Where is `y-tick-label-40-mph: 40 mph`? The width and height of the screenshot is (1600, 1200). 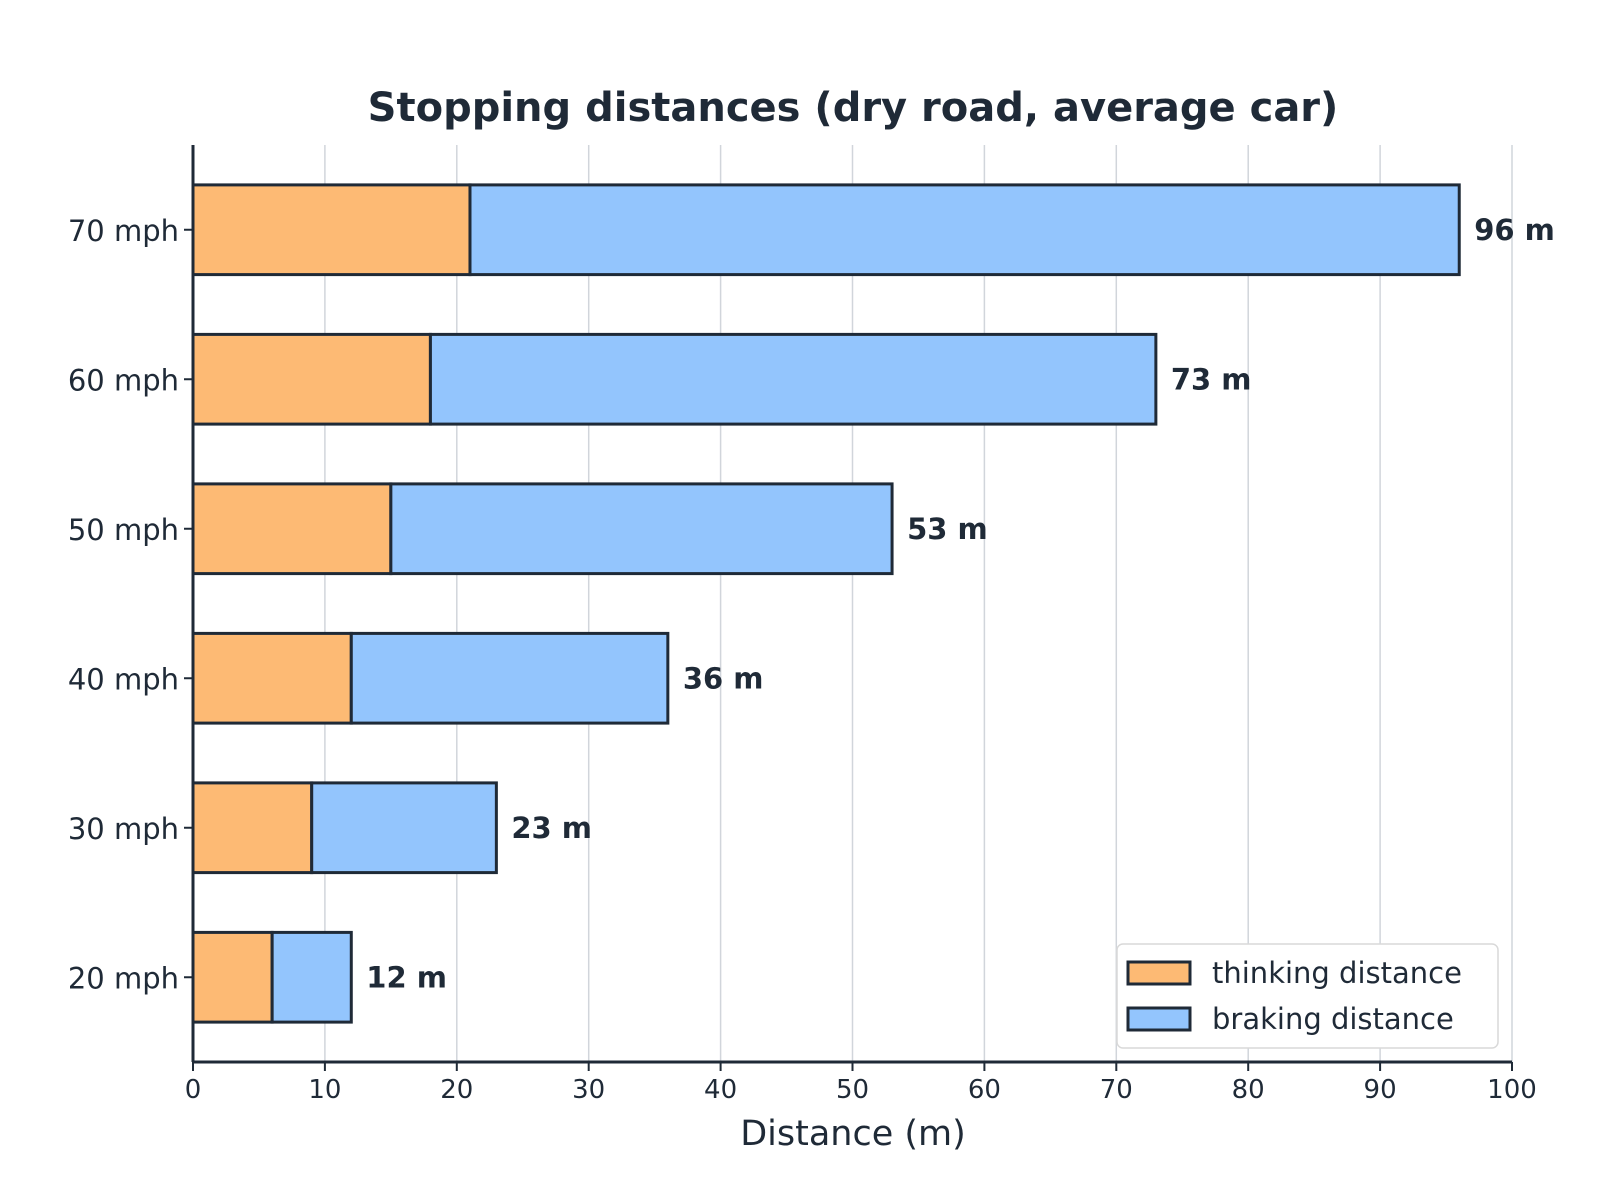
y-tick-label-40-mph: 40 mph is located at coordinates (123, 679).